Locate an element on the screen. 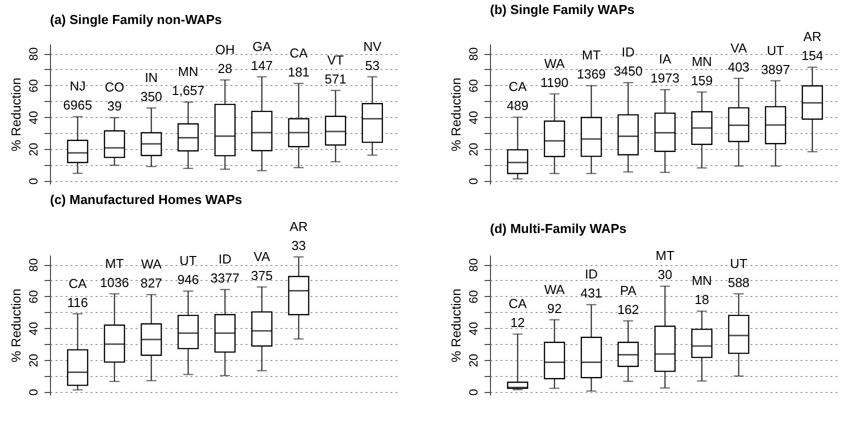  annotation: 39 is located at coordinates (114, 106).